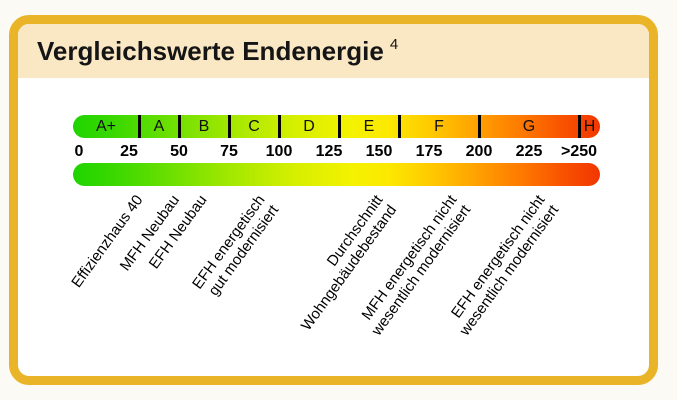  Describe the element at coordinates (179, 151) in the screenshot. I see `axis-tick-label: 50` at that location.